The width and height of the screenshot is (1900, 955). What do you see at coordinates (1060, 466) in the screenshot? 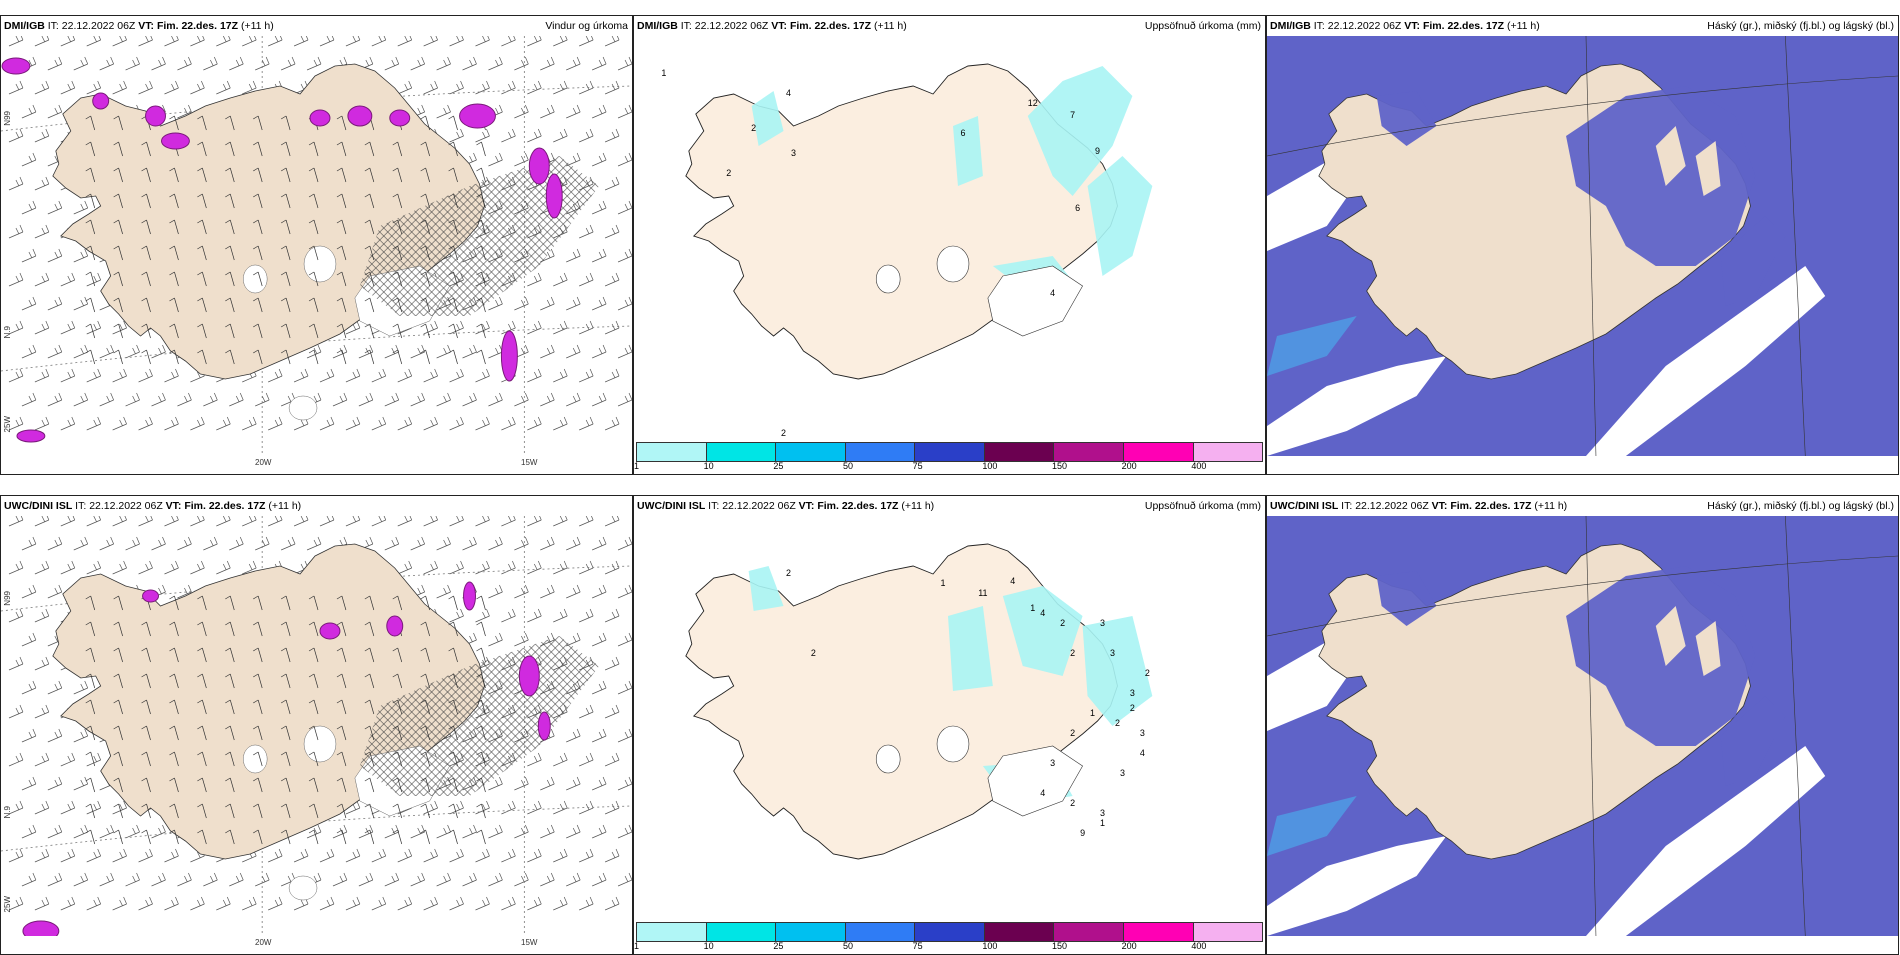
I see `colorbar-tick: 150` at bounding box center [1060, 466].